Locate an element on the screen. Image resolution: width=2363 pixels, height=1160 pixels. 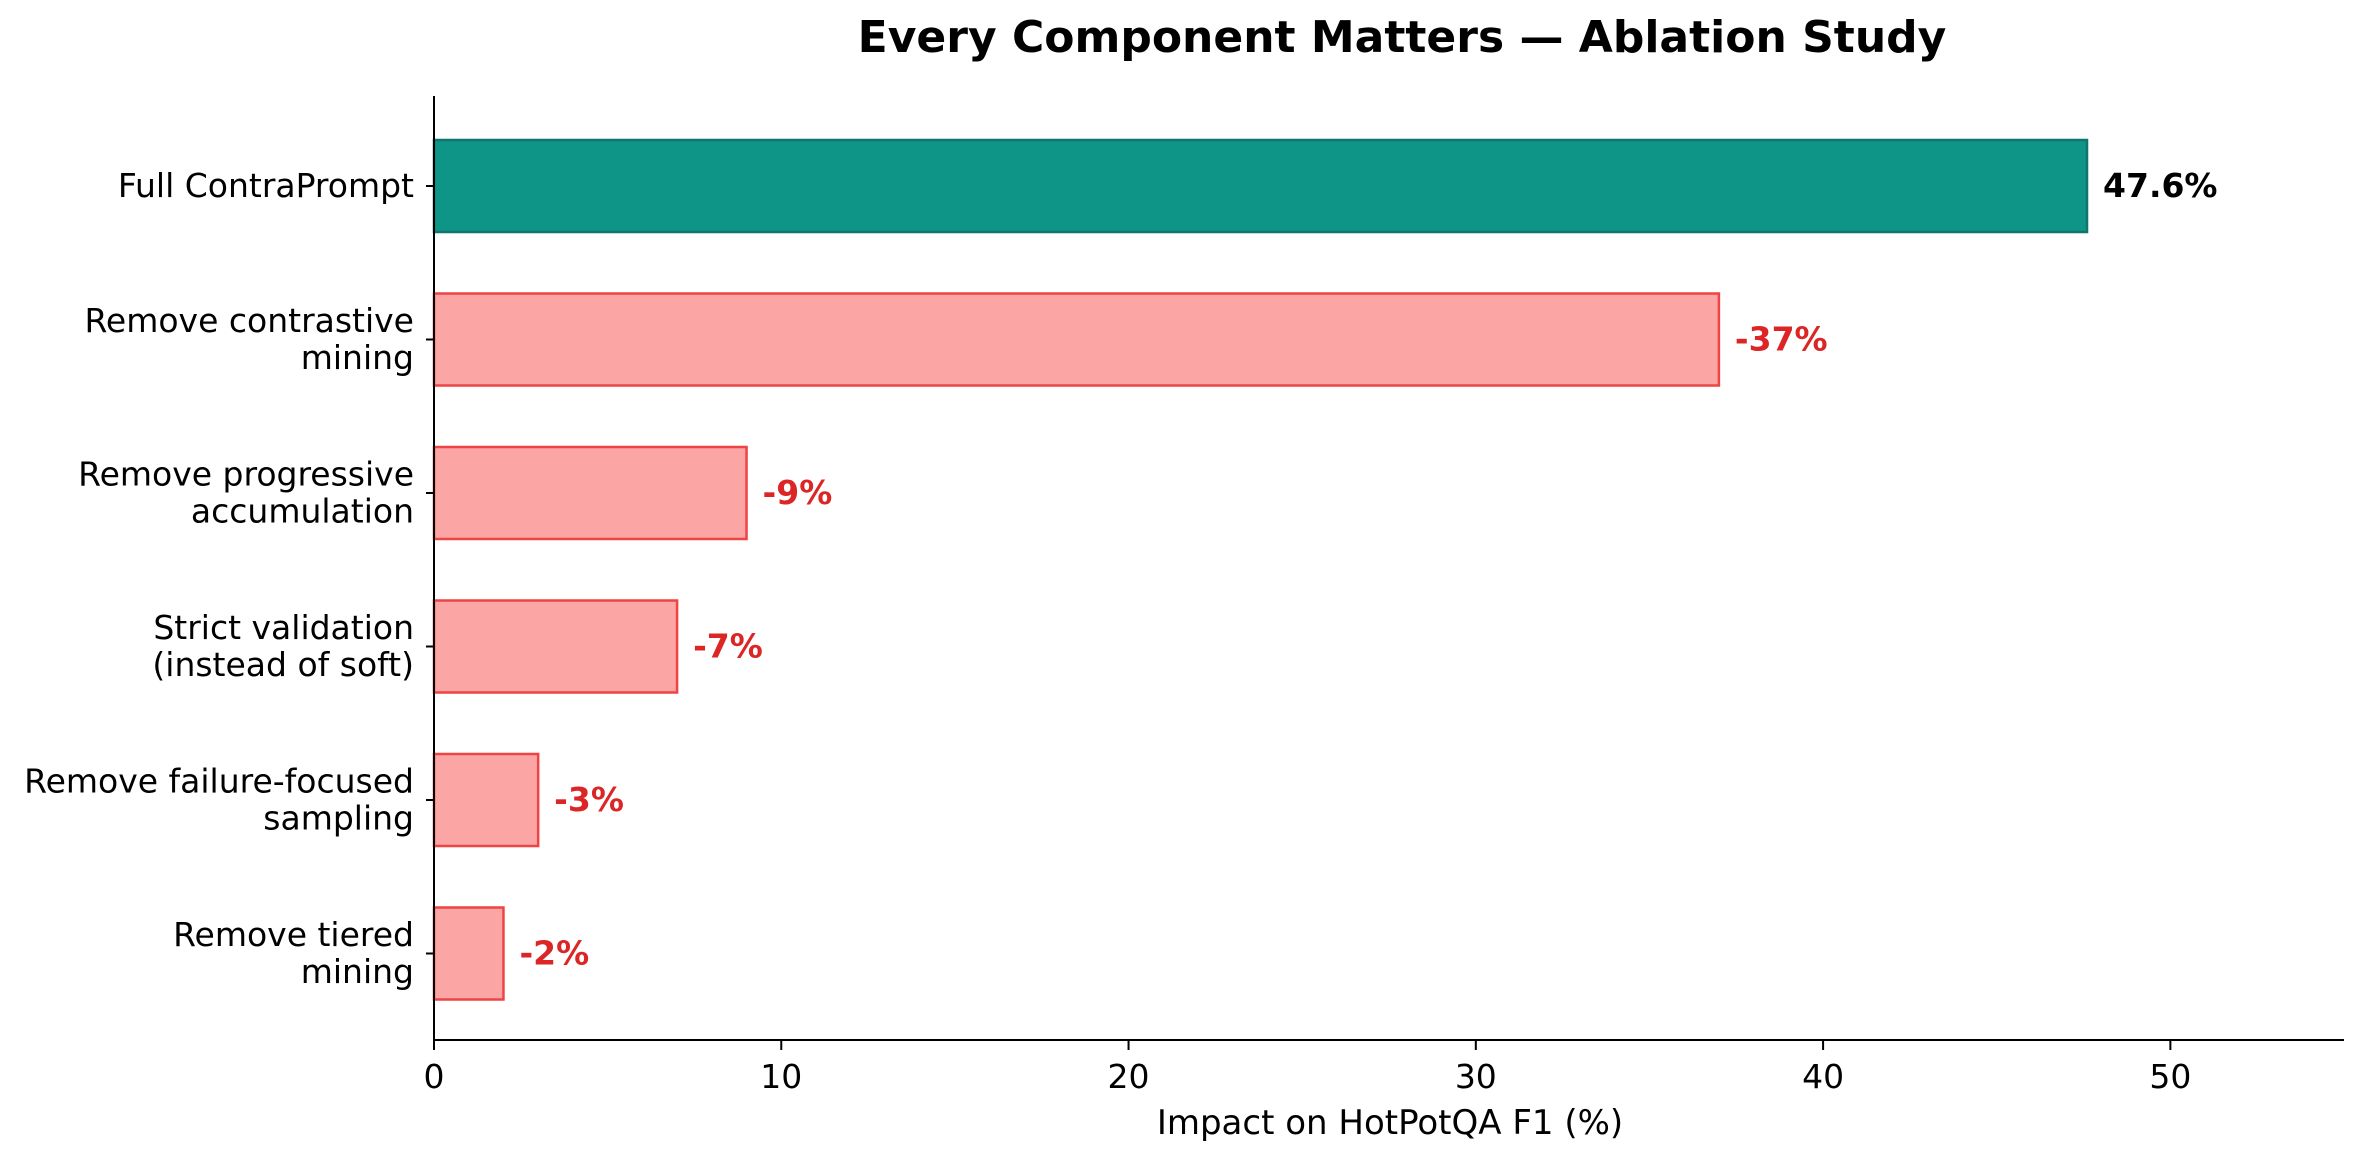
category-label: Remove tiered mining is located at coordinates (293, 953).